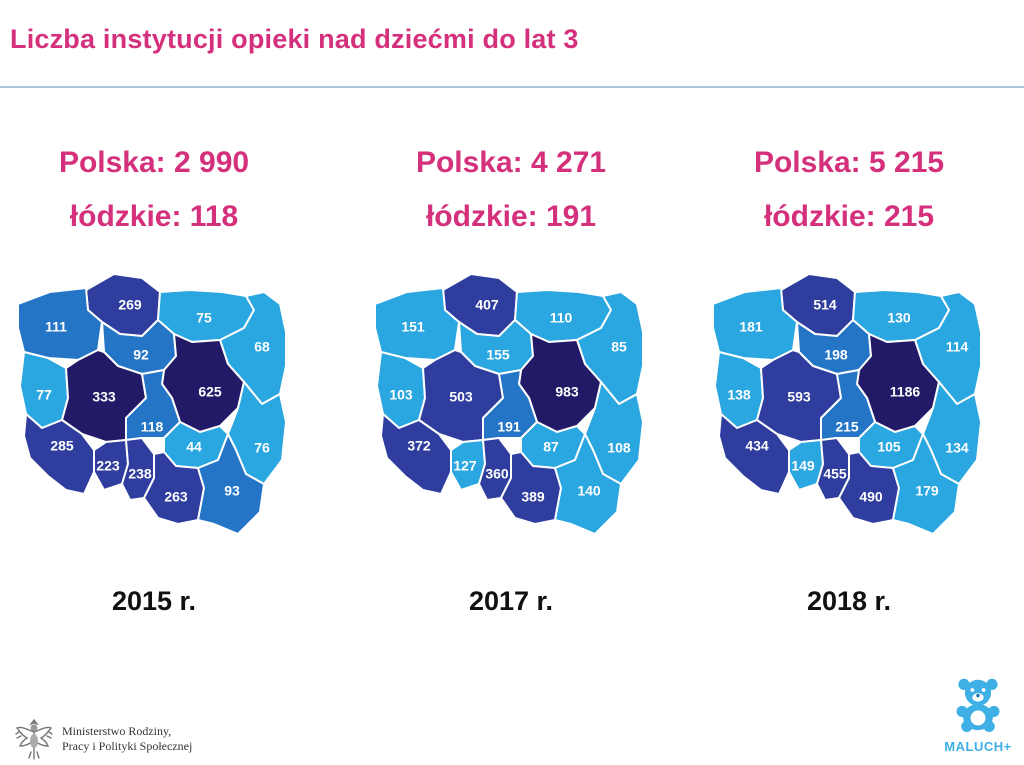 Image resolution: width=1024 pixels, height=765 pixels. I want to click on value-label-pomorskie: 269, so click(130, 305).